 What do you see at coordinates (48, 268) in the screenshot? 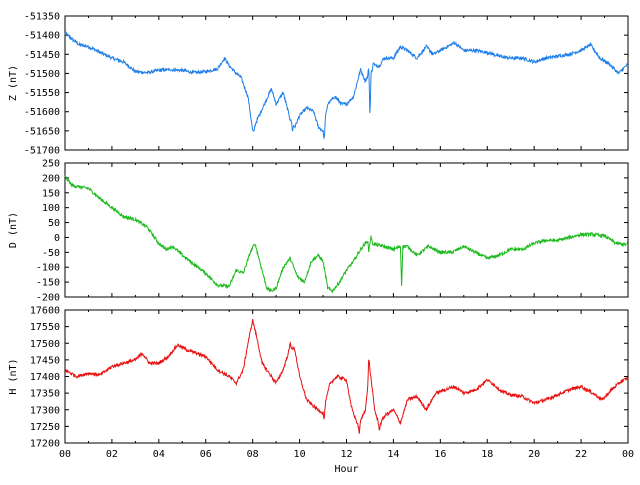
I see `y-tick-label-d: -100` at bounding box center [48, 268].